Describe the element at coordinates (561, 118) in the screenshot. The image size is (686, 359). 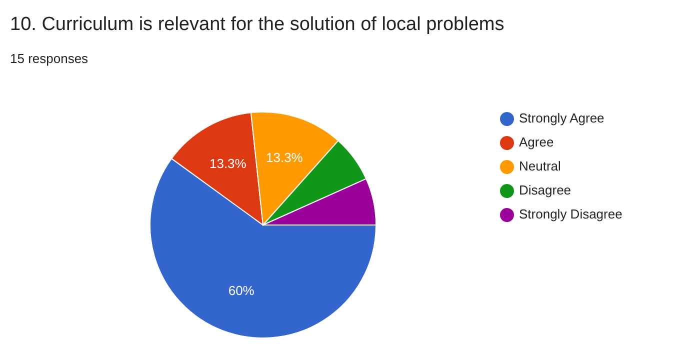
I see `legend-label: Strongly Agree` at that location.